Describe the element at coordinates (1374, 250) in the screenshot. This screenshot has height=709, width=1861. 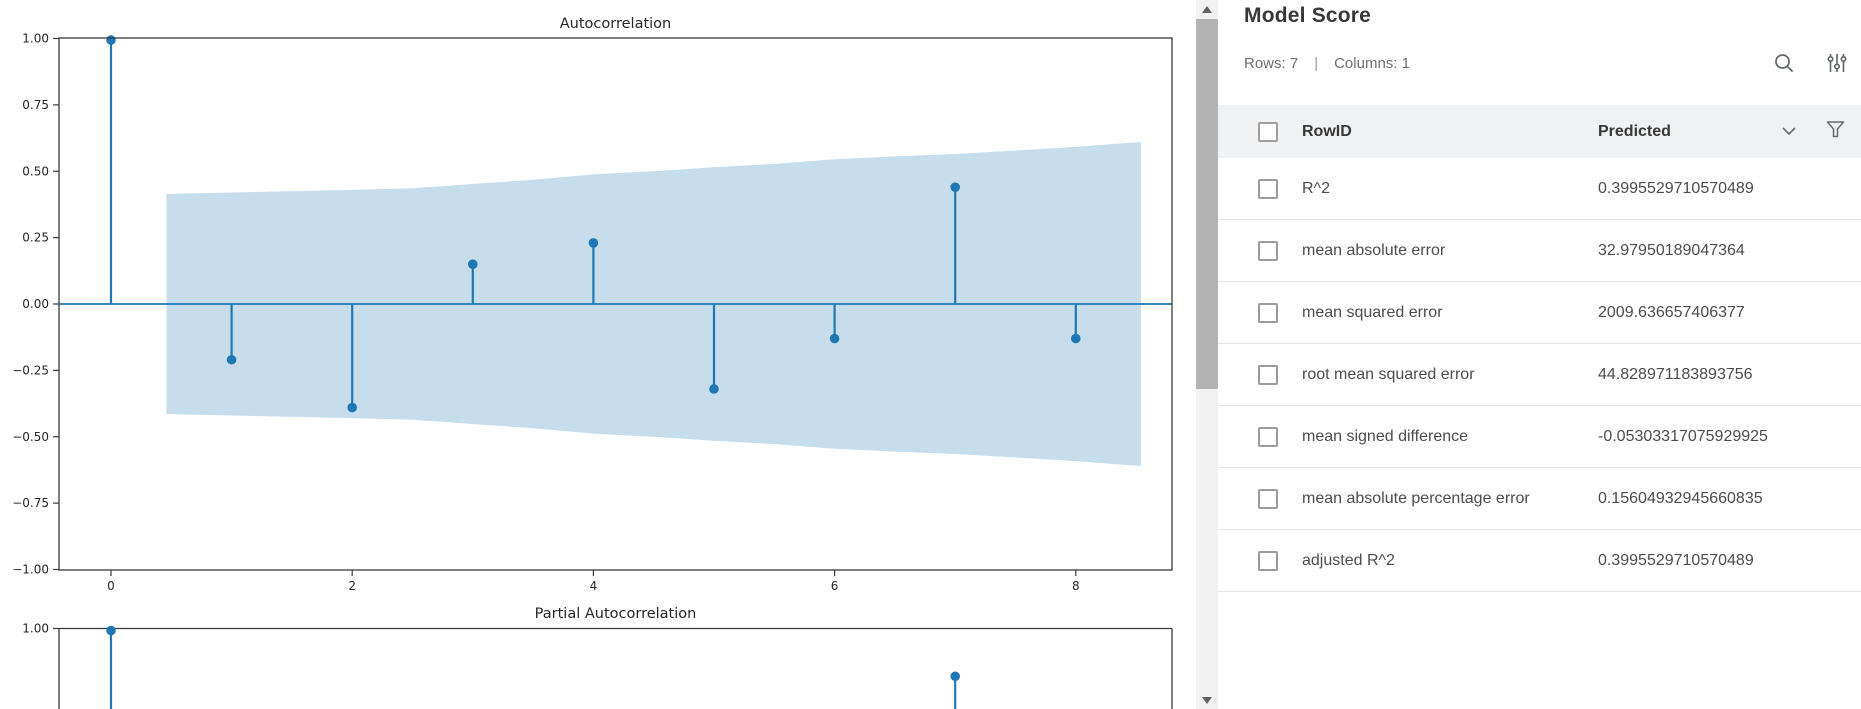
I see `row-id-cell: mean absolute error` at that location.